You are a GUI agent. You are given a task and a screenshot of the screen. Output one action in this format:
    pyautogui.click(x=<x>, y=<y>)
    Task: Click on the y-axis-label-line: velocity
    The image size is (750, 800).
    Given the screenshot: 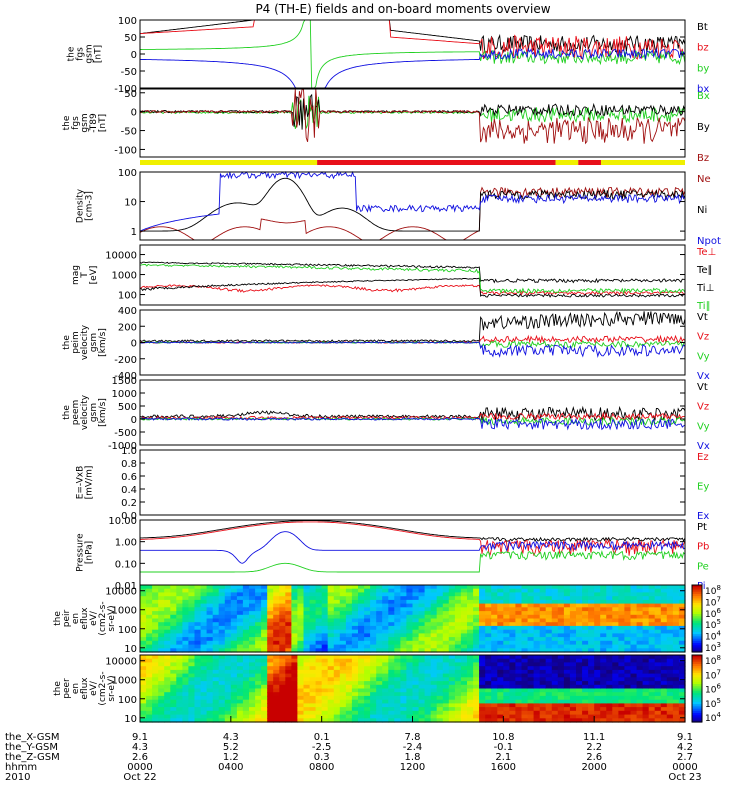 What is the action you would take?
    pyautogui.click(x=85, y=412)
    